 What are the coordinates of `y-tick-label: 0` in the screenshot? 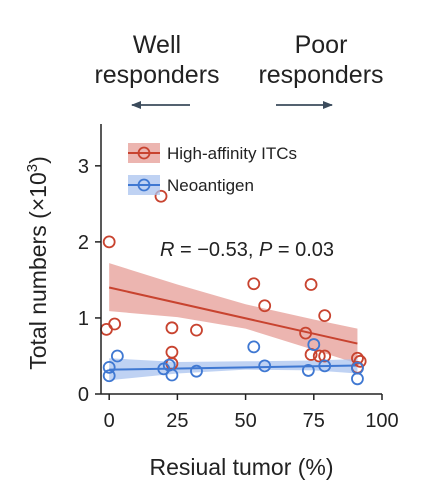 It's located at (83, 395).